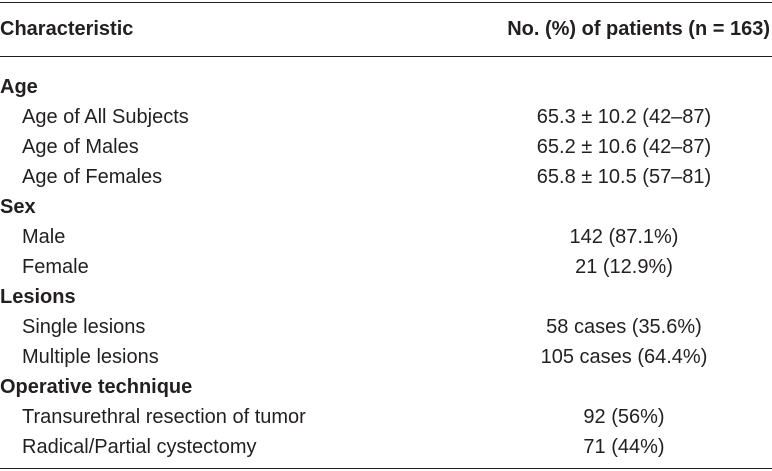 The image size is (772, 471). I want to click on row-value: 71 (44%), so click(624, 447).